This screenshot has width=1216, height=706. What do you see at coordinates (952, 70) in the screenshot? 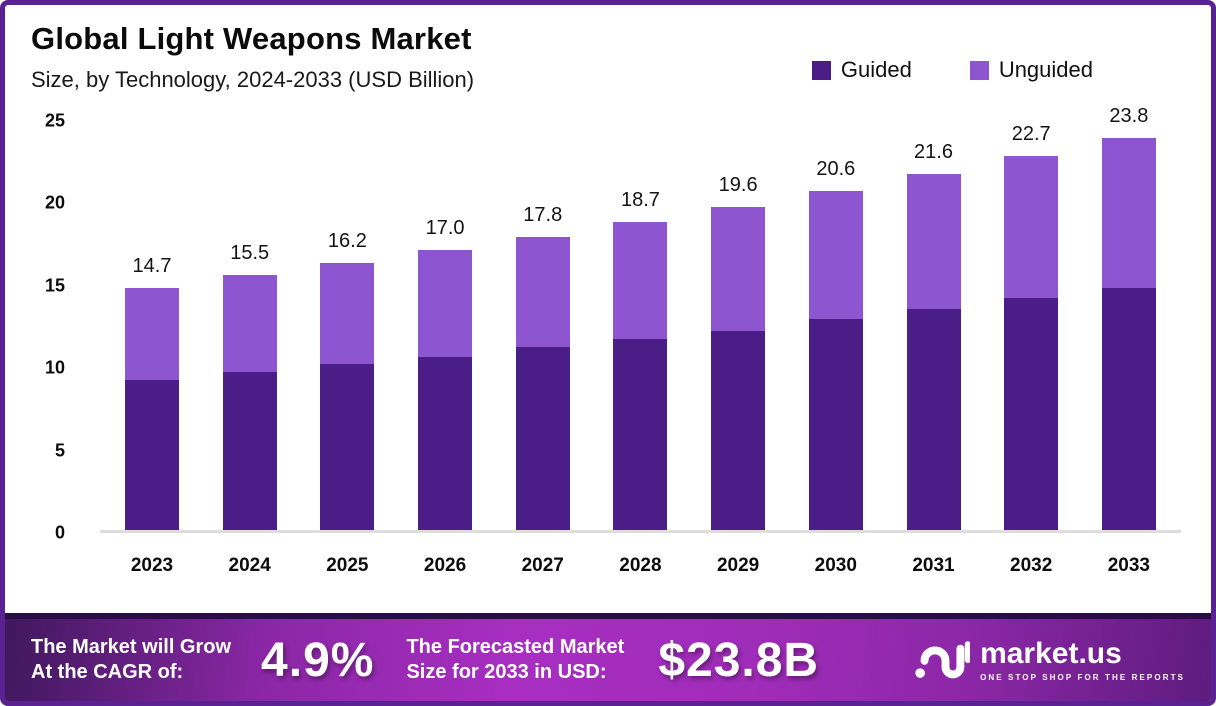
I see `chart-legend: Guided Unguided` at bounding box center [952, 70].